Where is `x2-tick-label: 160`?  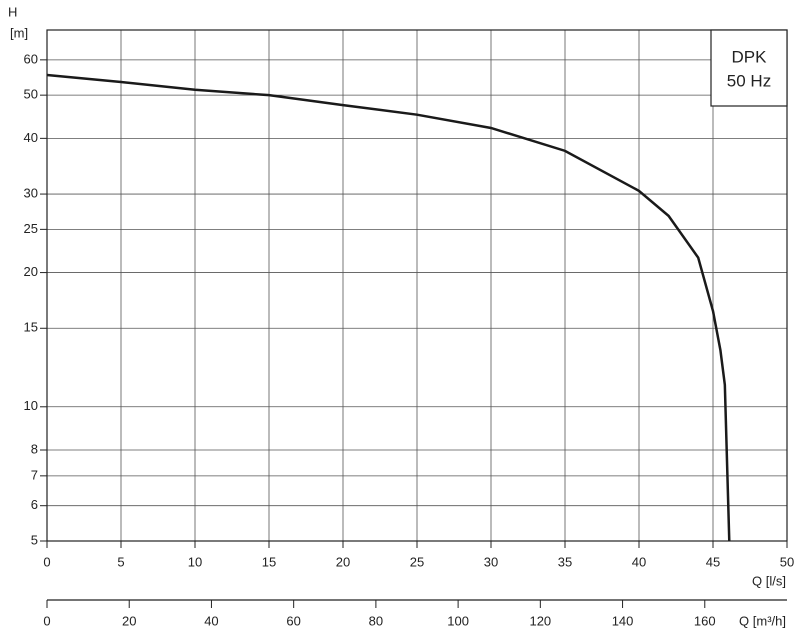 x2-tick-label: 160 is located at coordinates (705, 620).